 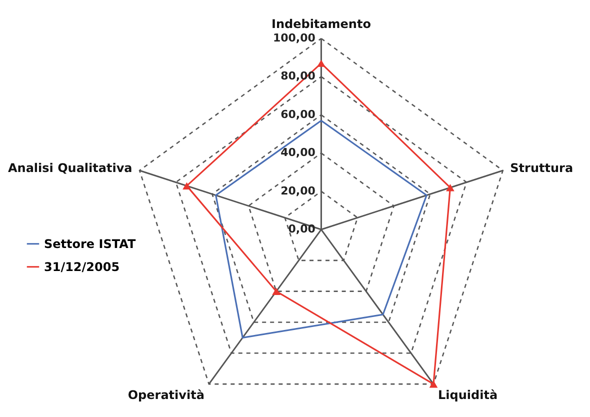 I want to click on y-tick-label: 60,00, so click(x=298, y=114).